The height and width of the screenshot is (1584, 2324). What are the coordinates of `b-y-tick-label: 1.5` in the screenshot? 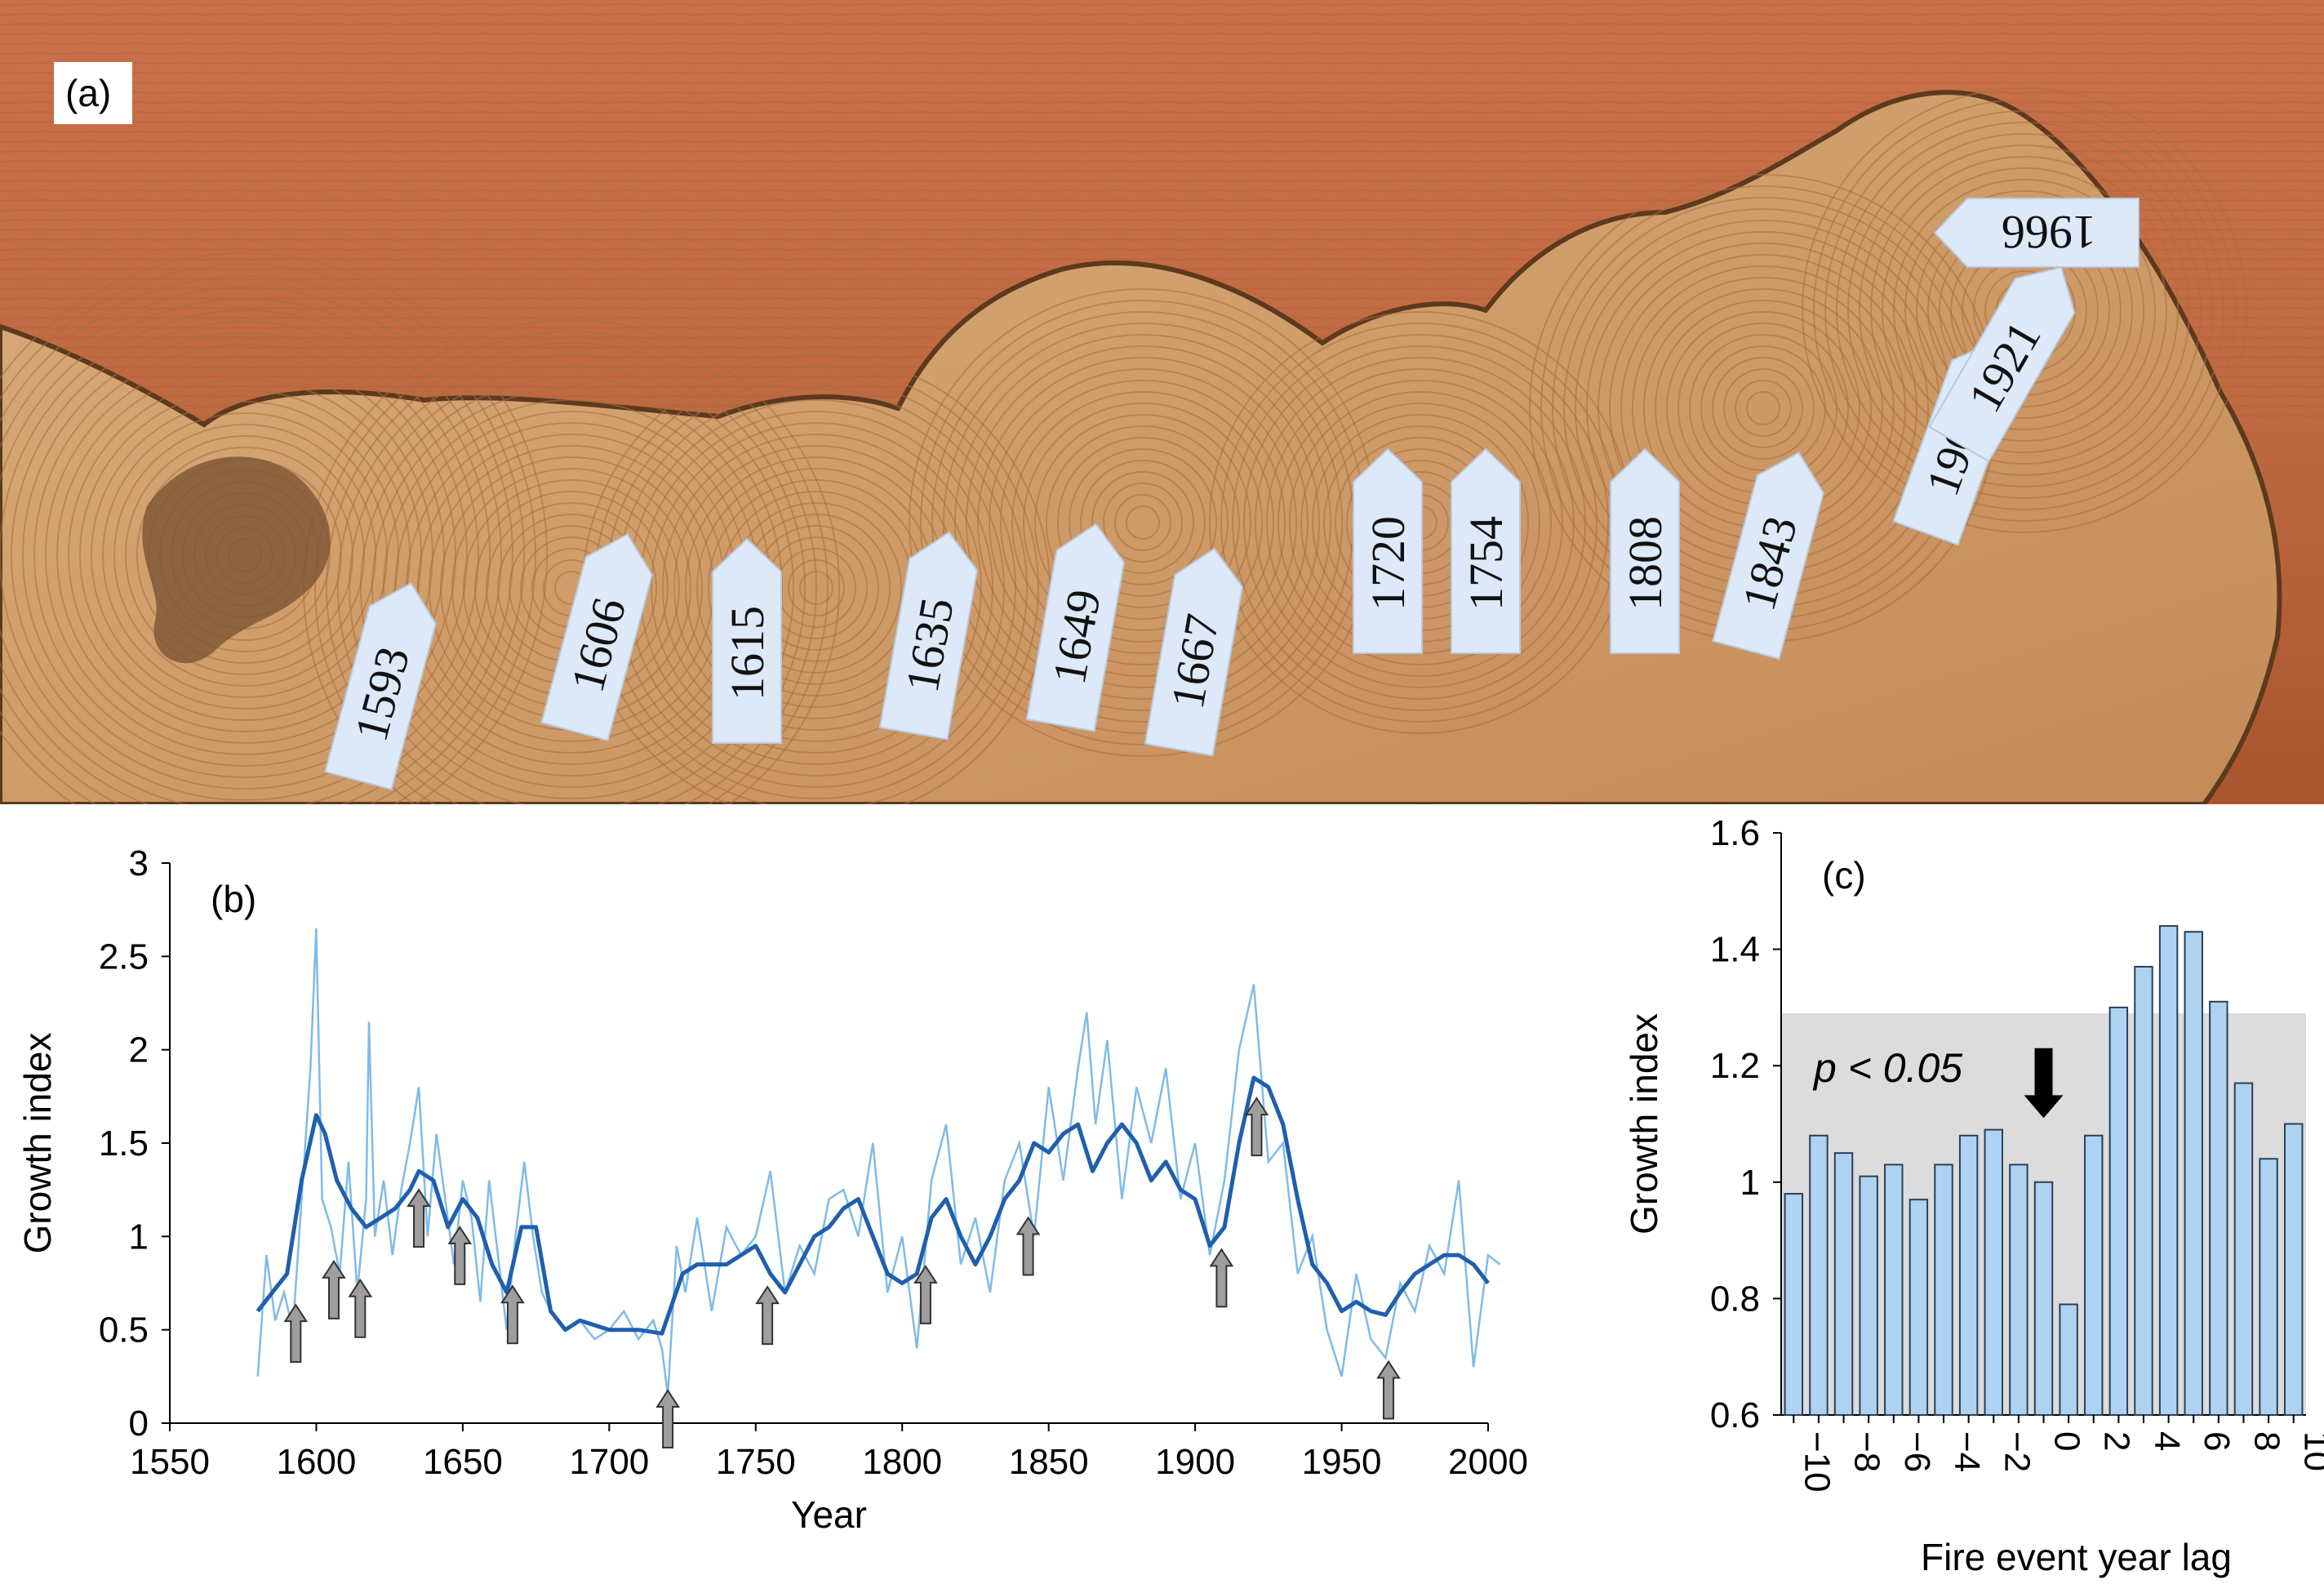 It's located at (124, 1143).